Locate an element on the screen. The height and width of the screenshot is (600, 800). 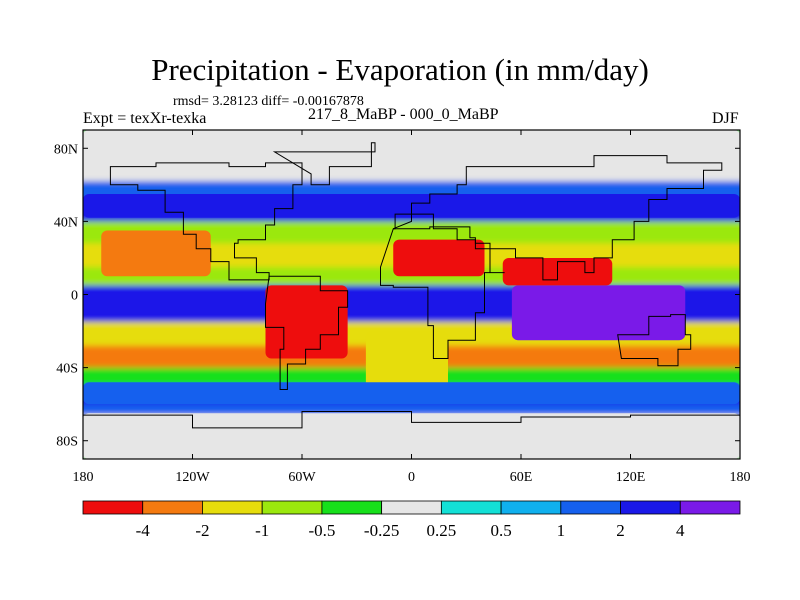
lon-tick-label: 0 is located at coordinates (411, 477).